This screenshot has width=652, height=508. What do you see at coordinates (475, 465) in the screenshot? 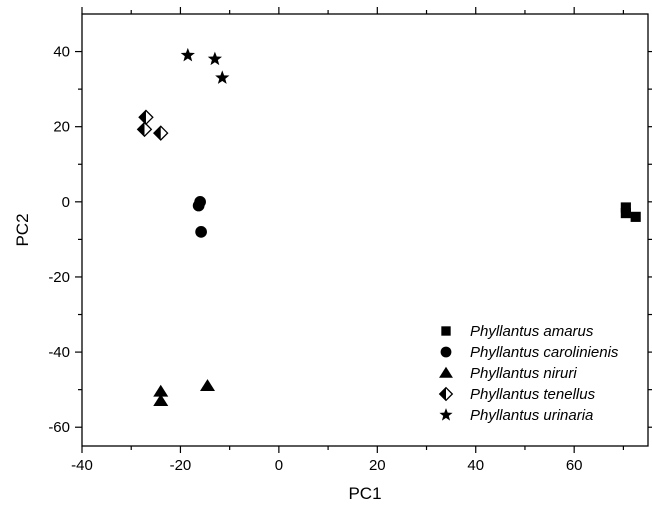
I see `x-tick-label: 40` at bounding box center [475, 465].